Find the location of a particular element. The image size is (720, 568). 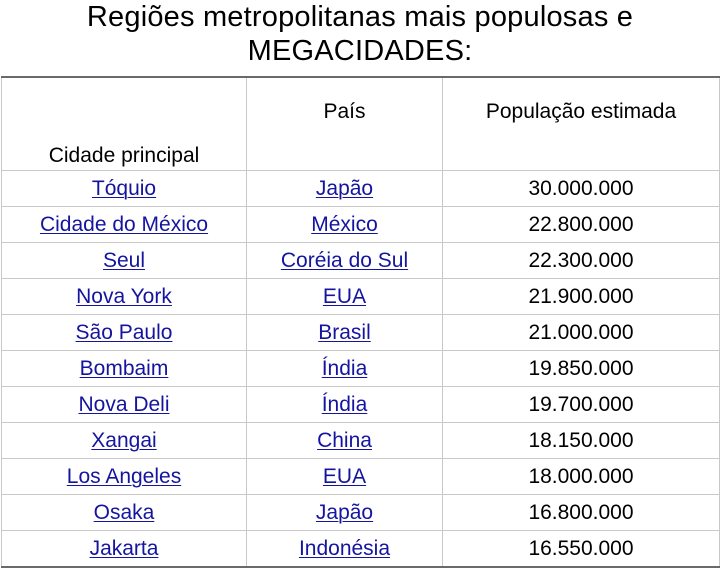

table-row: Osaka Japão 16.800.000 is located at coordinates (360, 512).